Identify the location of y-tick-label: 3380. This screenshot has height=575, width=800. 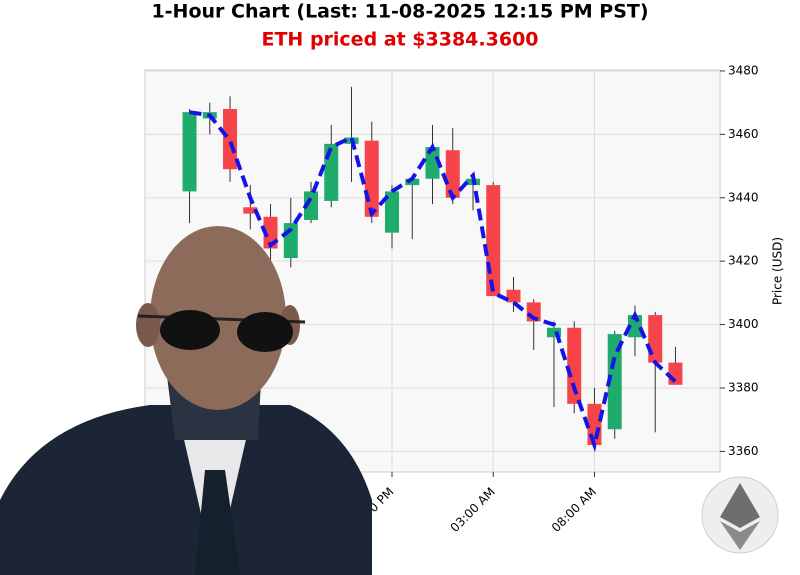
(743, 387).